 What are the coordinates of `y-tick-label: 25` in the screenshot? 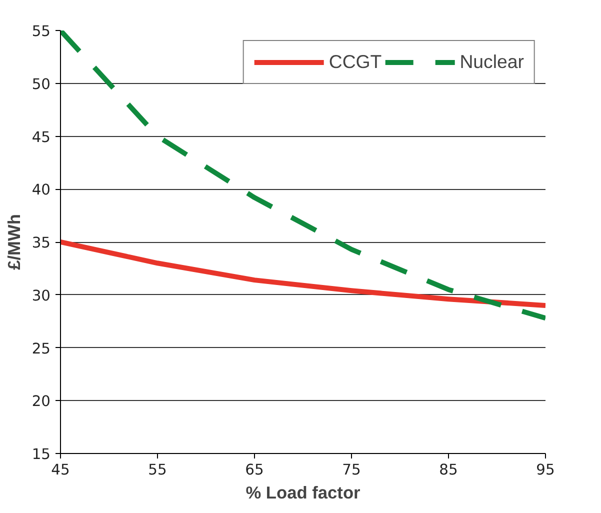 It's located at (41, 349).